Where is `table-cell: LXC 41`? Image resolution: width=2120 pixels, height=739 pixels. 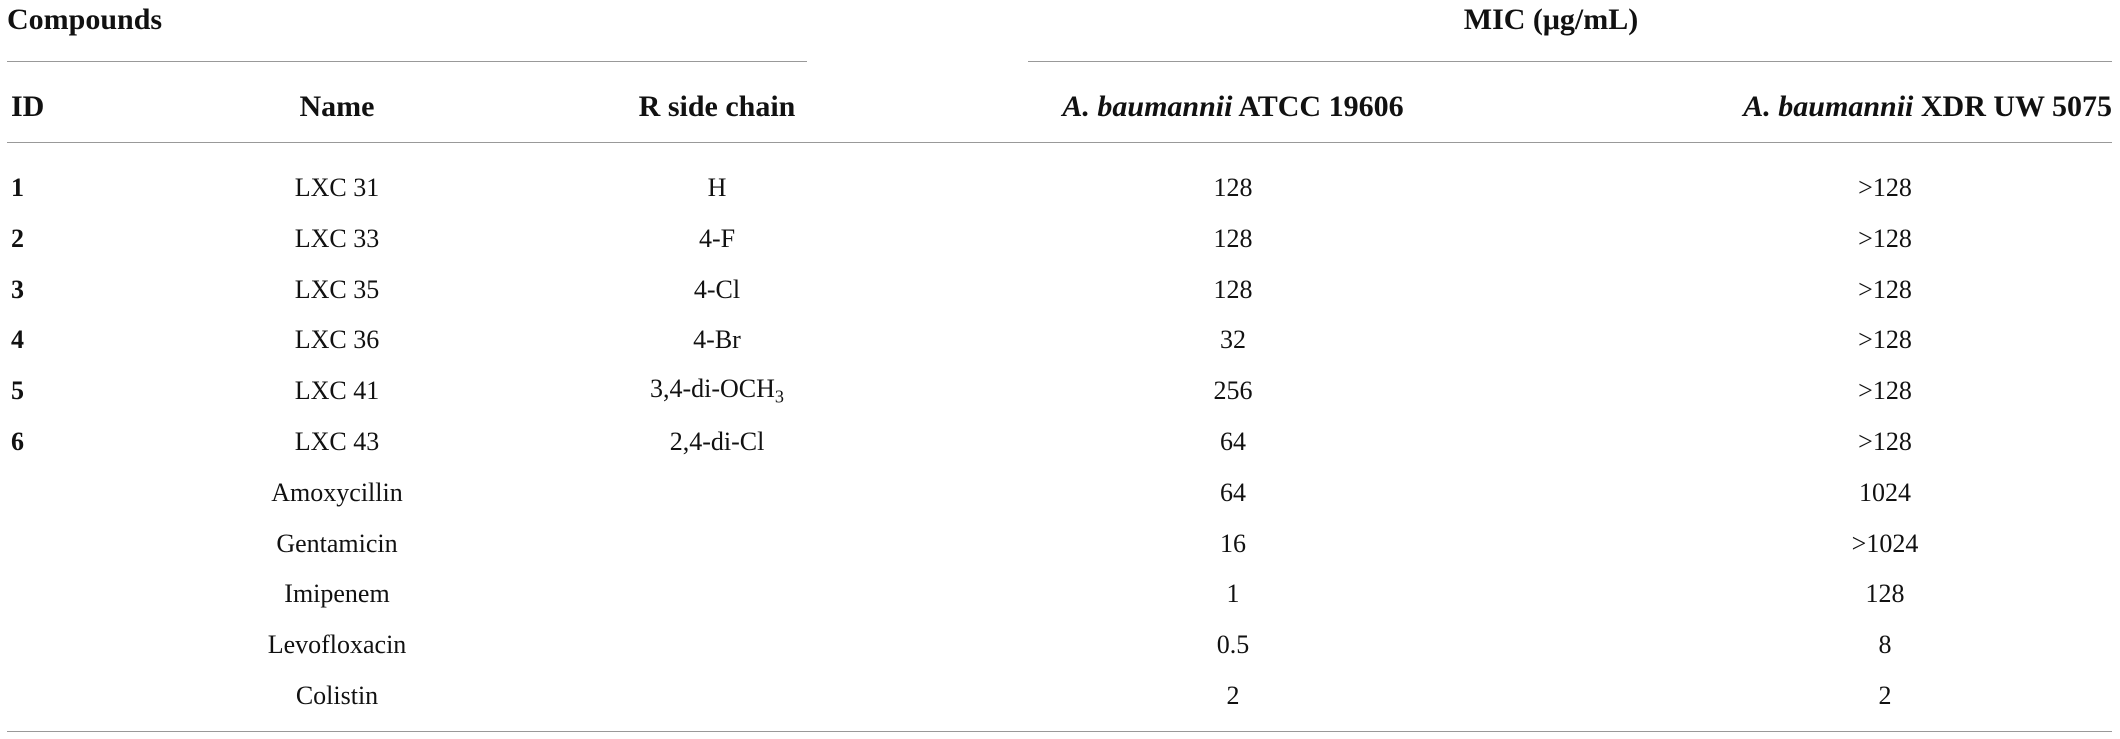 table-cell: LXC 41 is located at coordinates (337, 391).